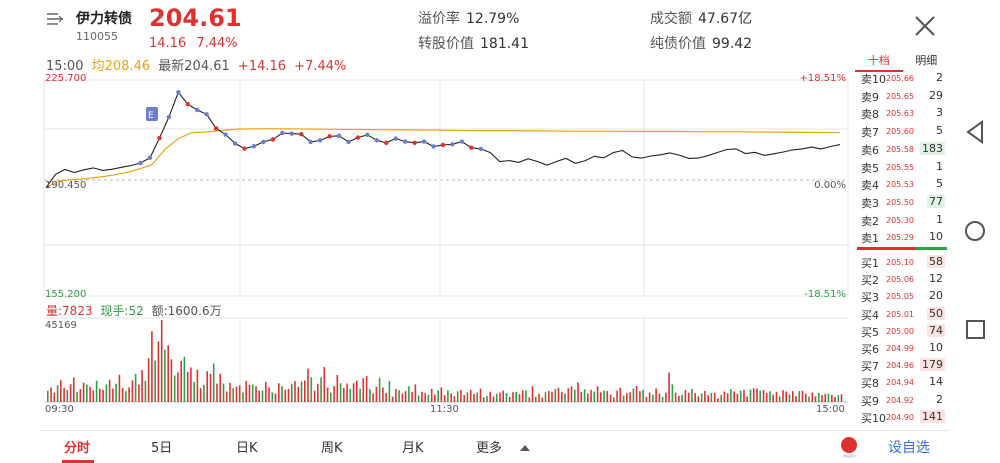  Describe the element at coordinates (975, 231) in the screenshot. I see `home-icon` at that location.